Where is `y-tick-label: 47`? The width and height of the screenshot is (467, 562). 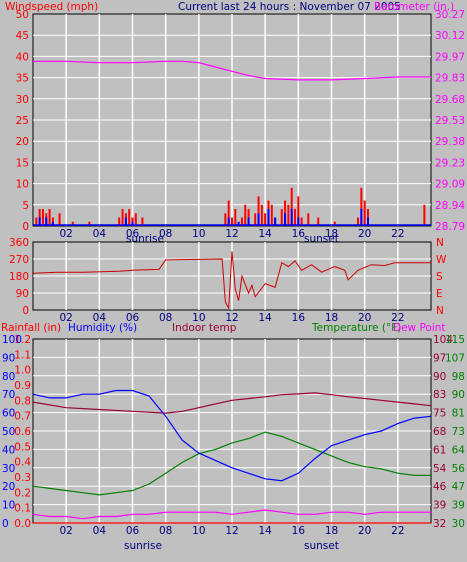
y-tick-label: 47 is located at coordinates (458, 487).